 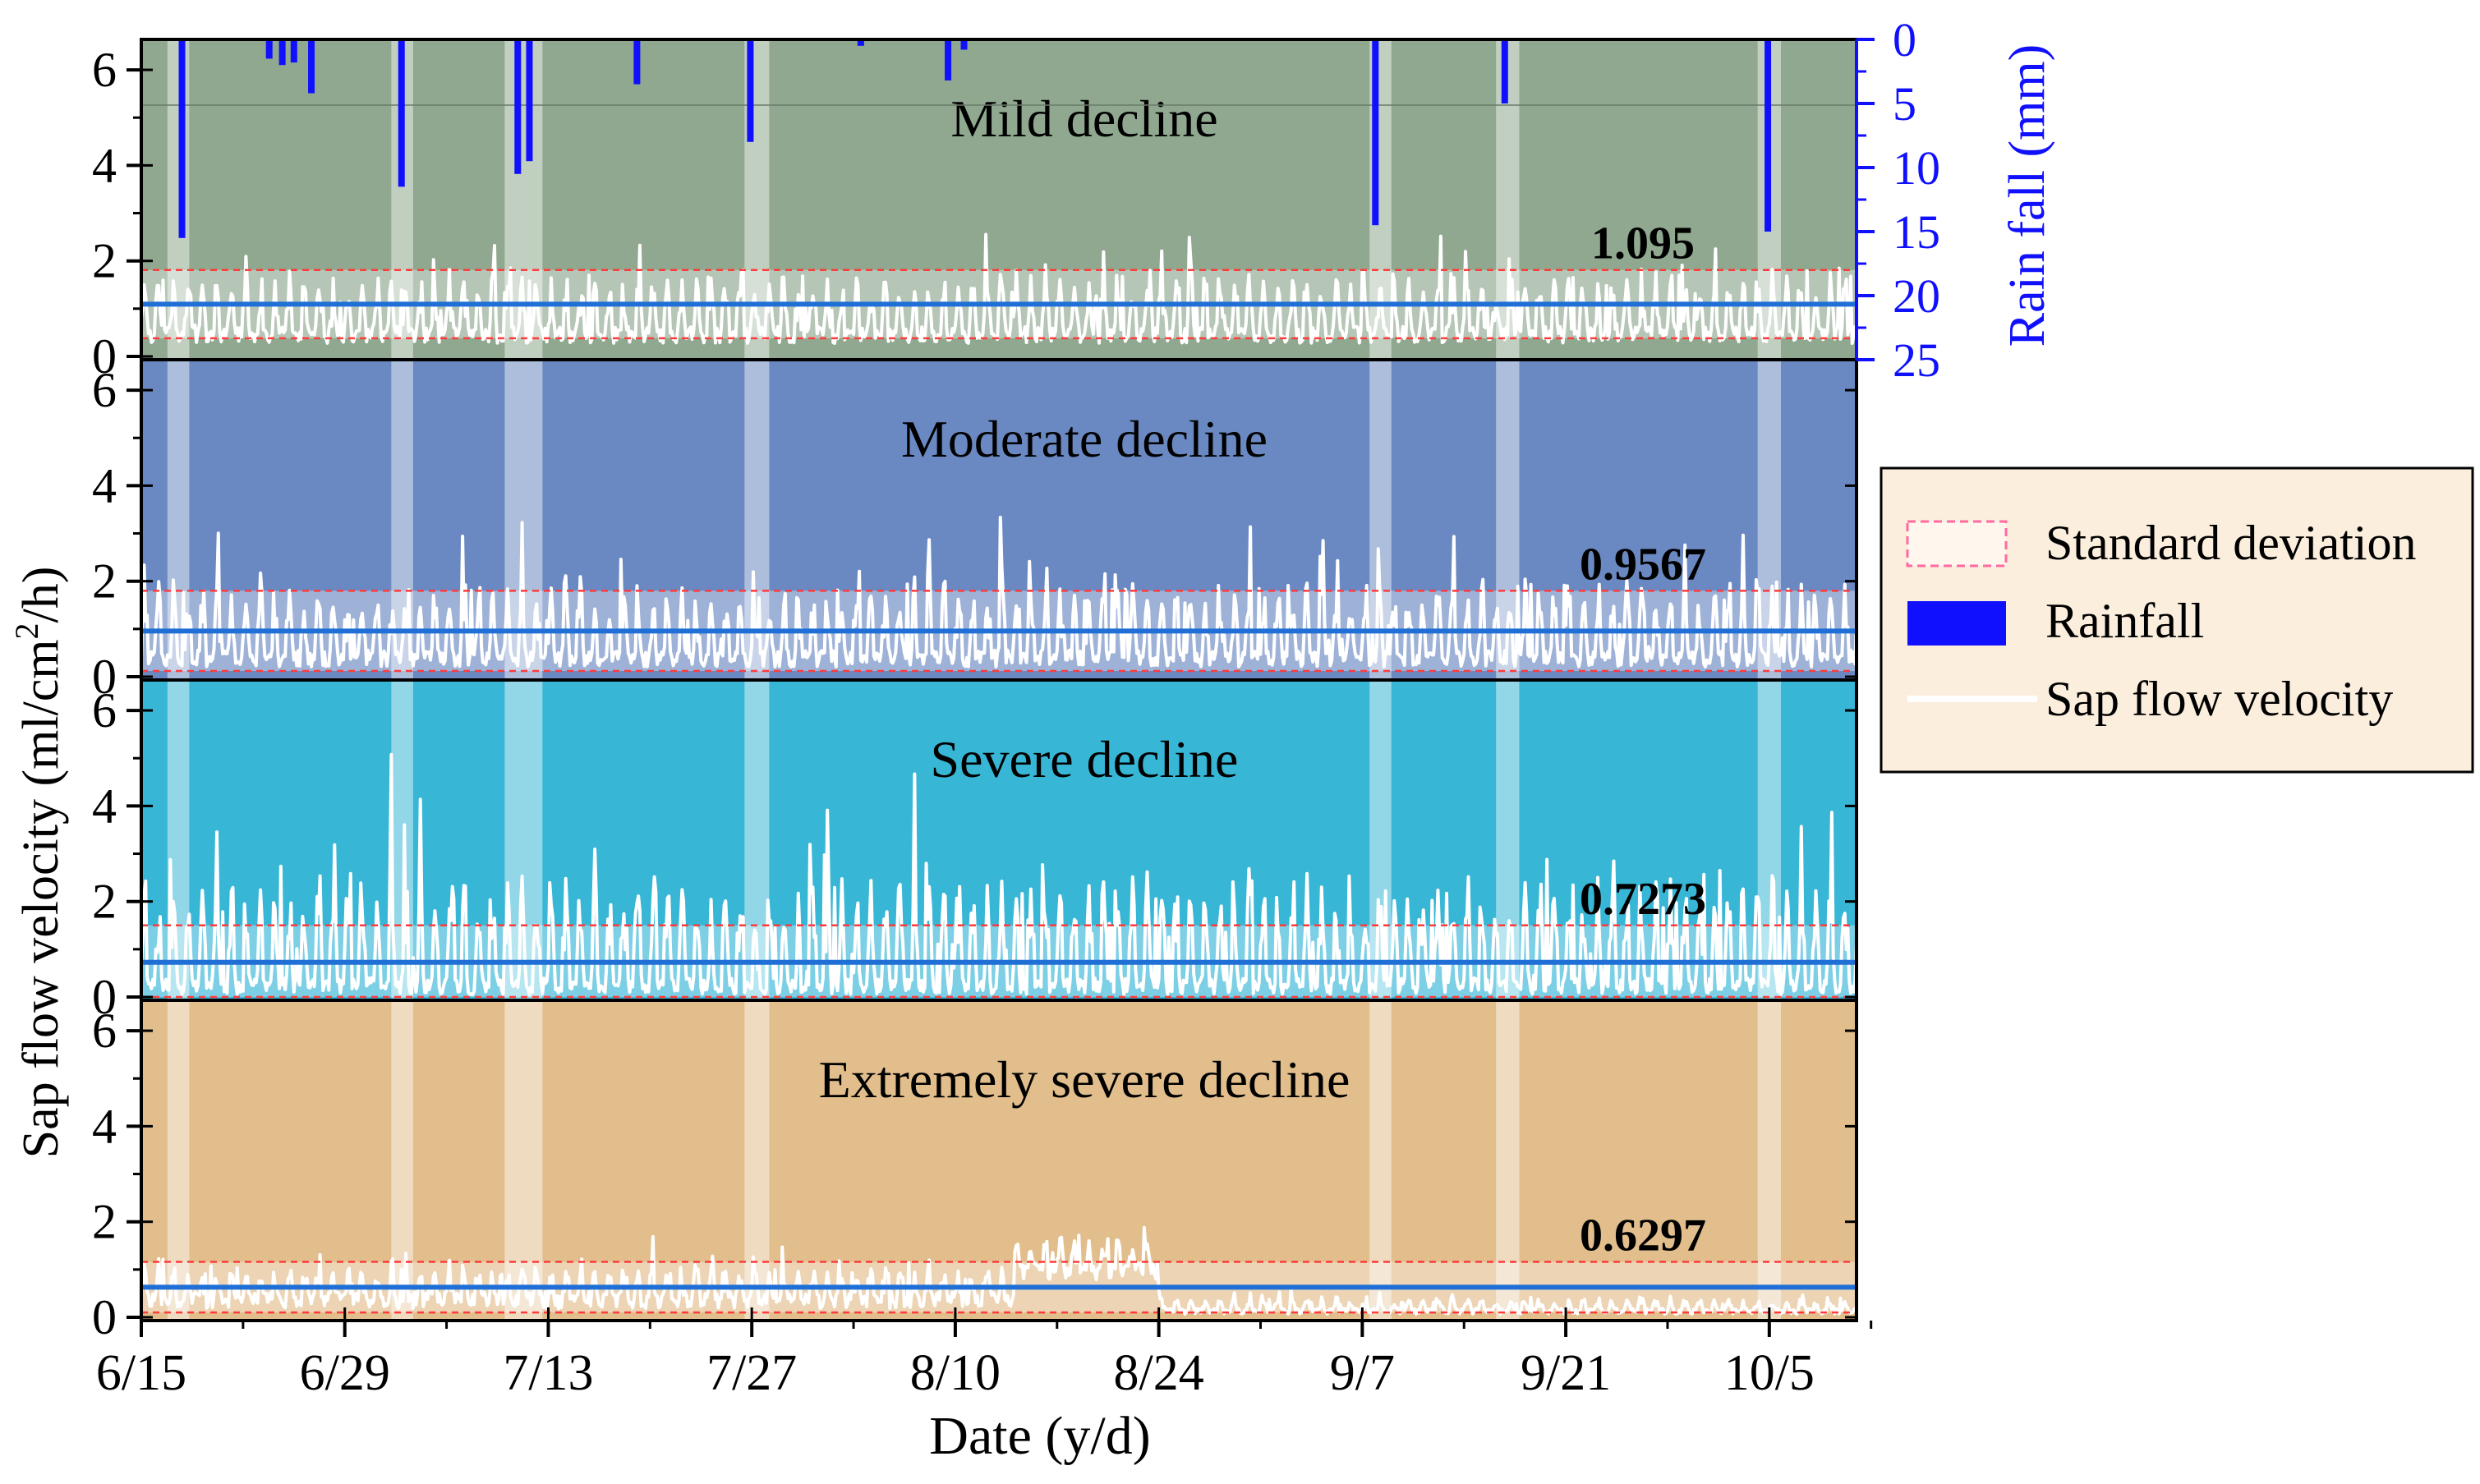 What do you see at coordinates (1039, 1436) in the screenshot?
I see `x-axis-label: Date (y/d)` at bounding box center [1039, 1436].